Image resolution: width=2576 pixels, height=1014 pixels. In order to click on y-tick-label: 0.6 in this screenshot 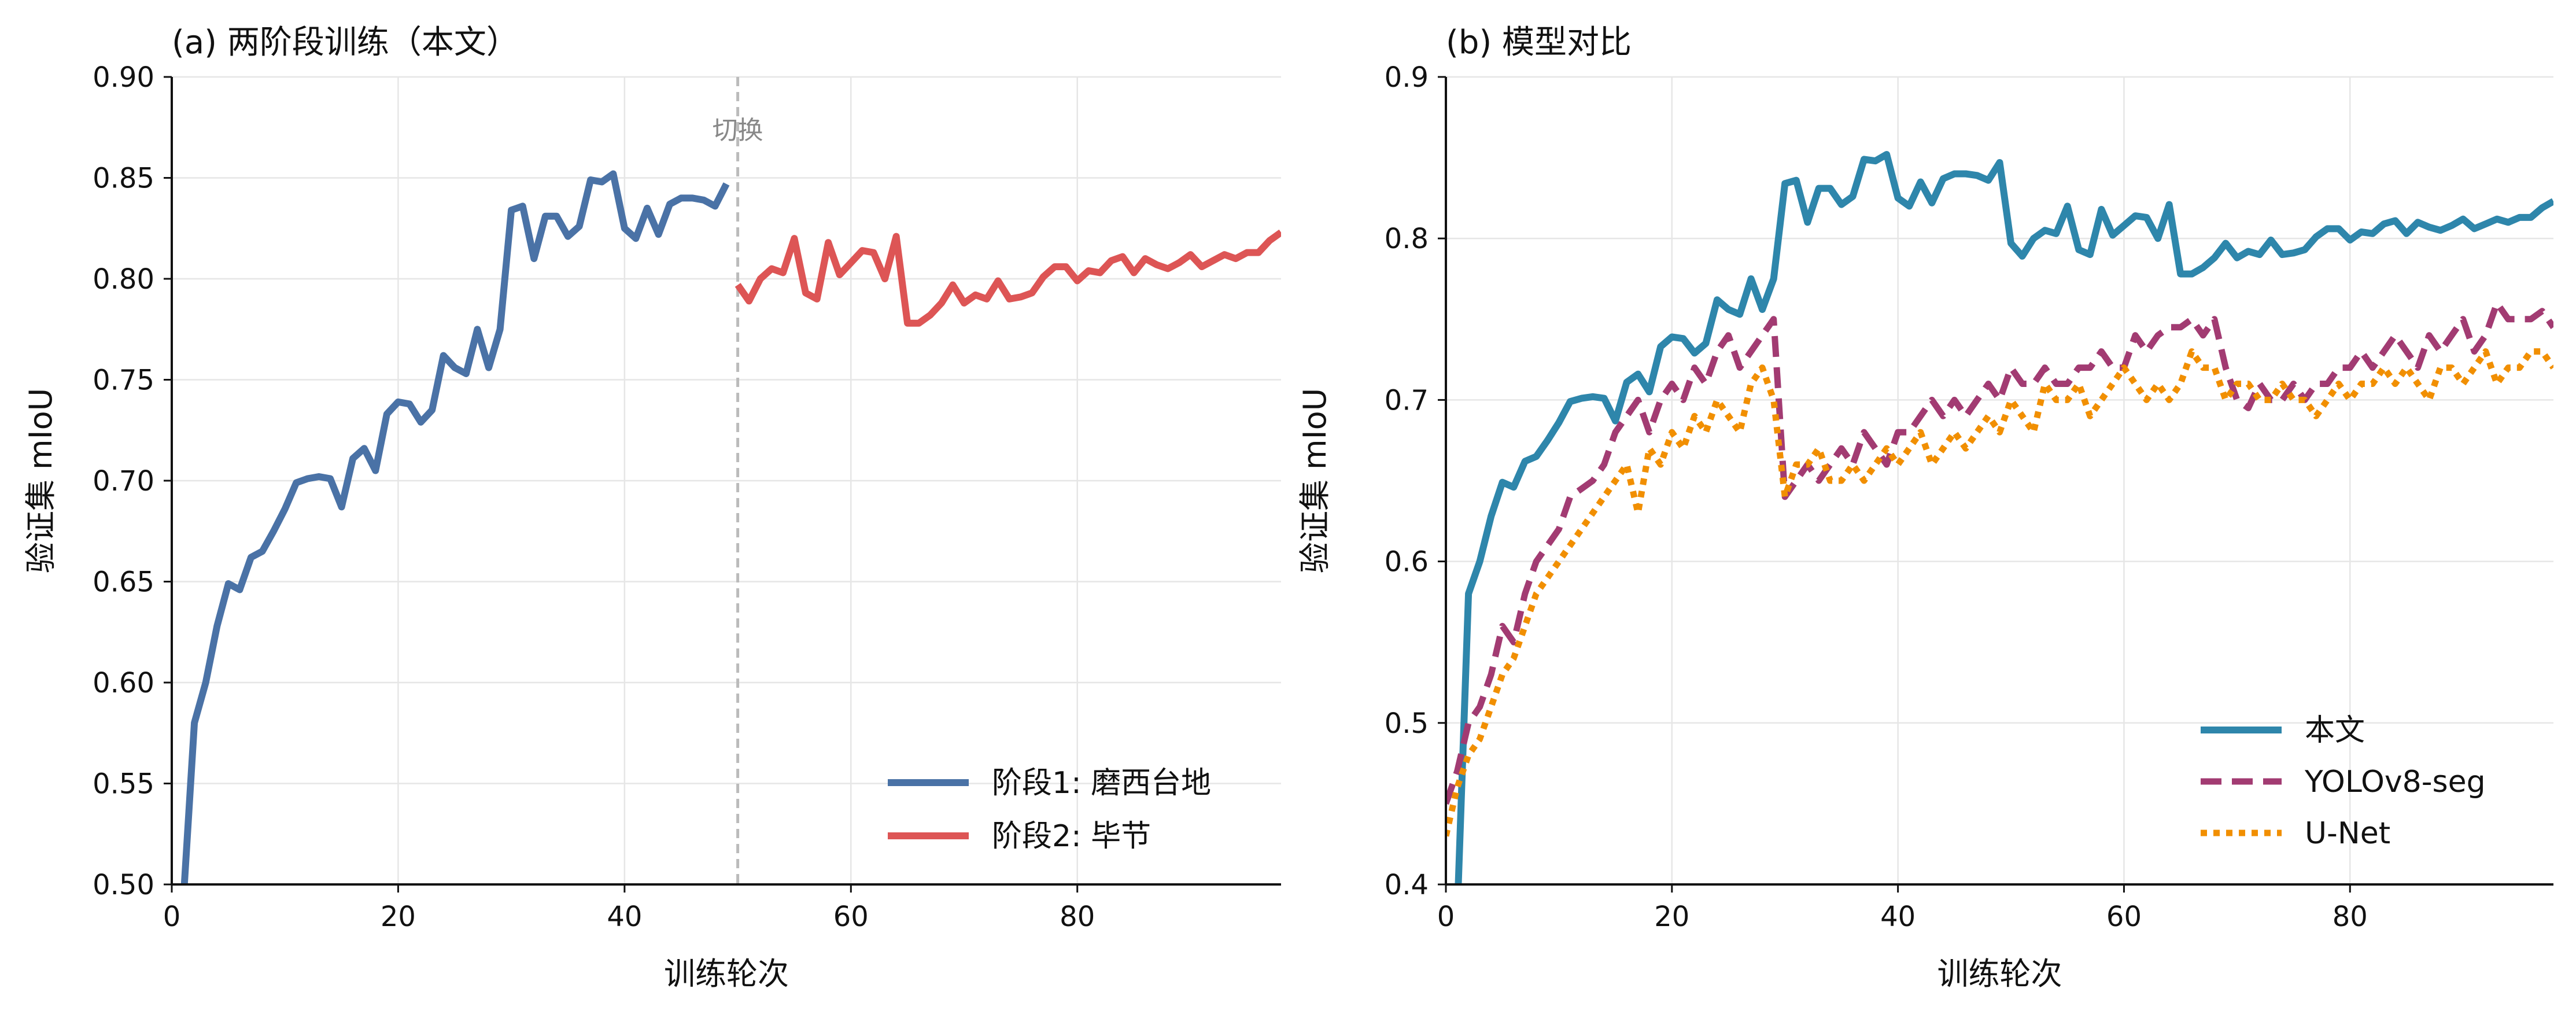, I will do `click(1407, 562)`.